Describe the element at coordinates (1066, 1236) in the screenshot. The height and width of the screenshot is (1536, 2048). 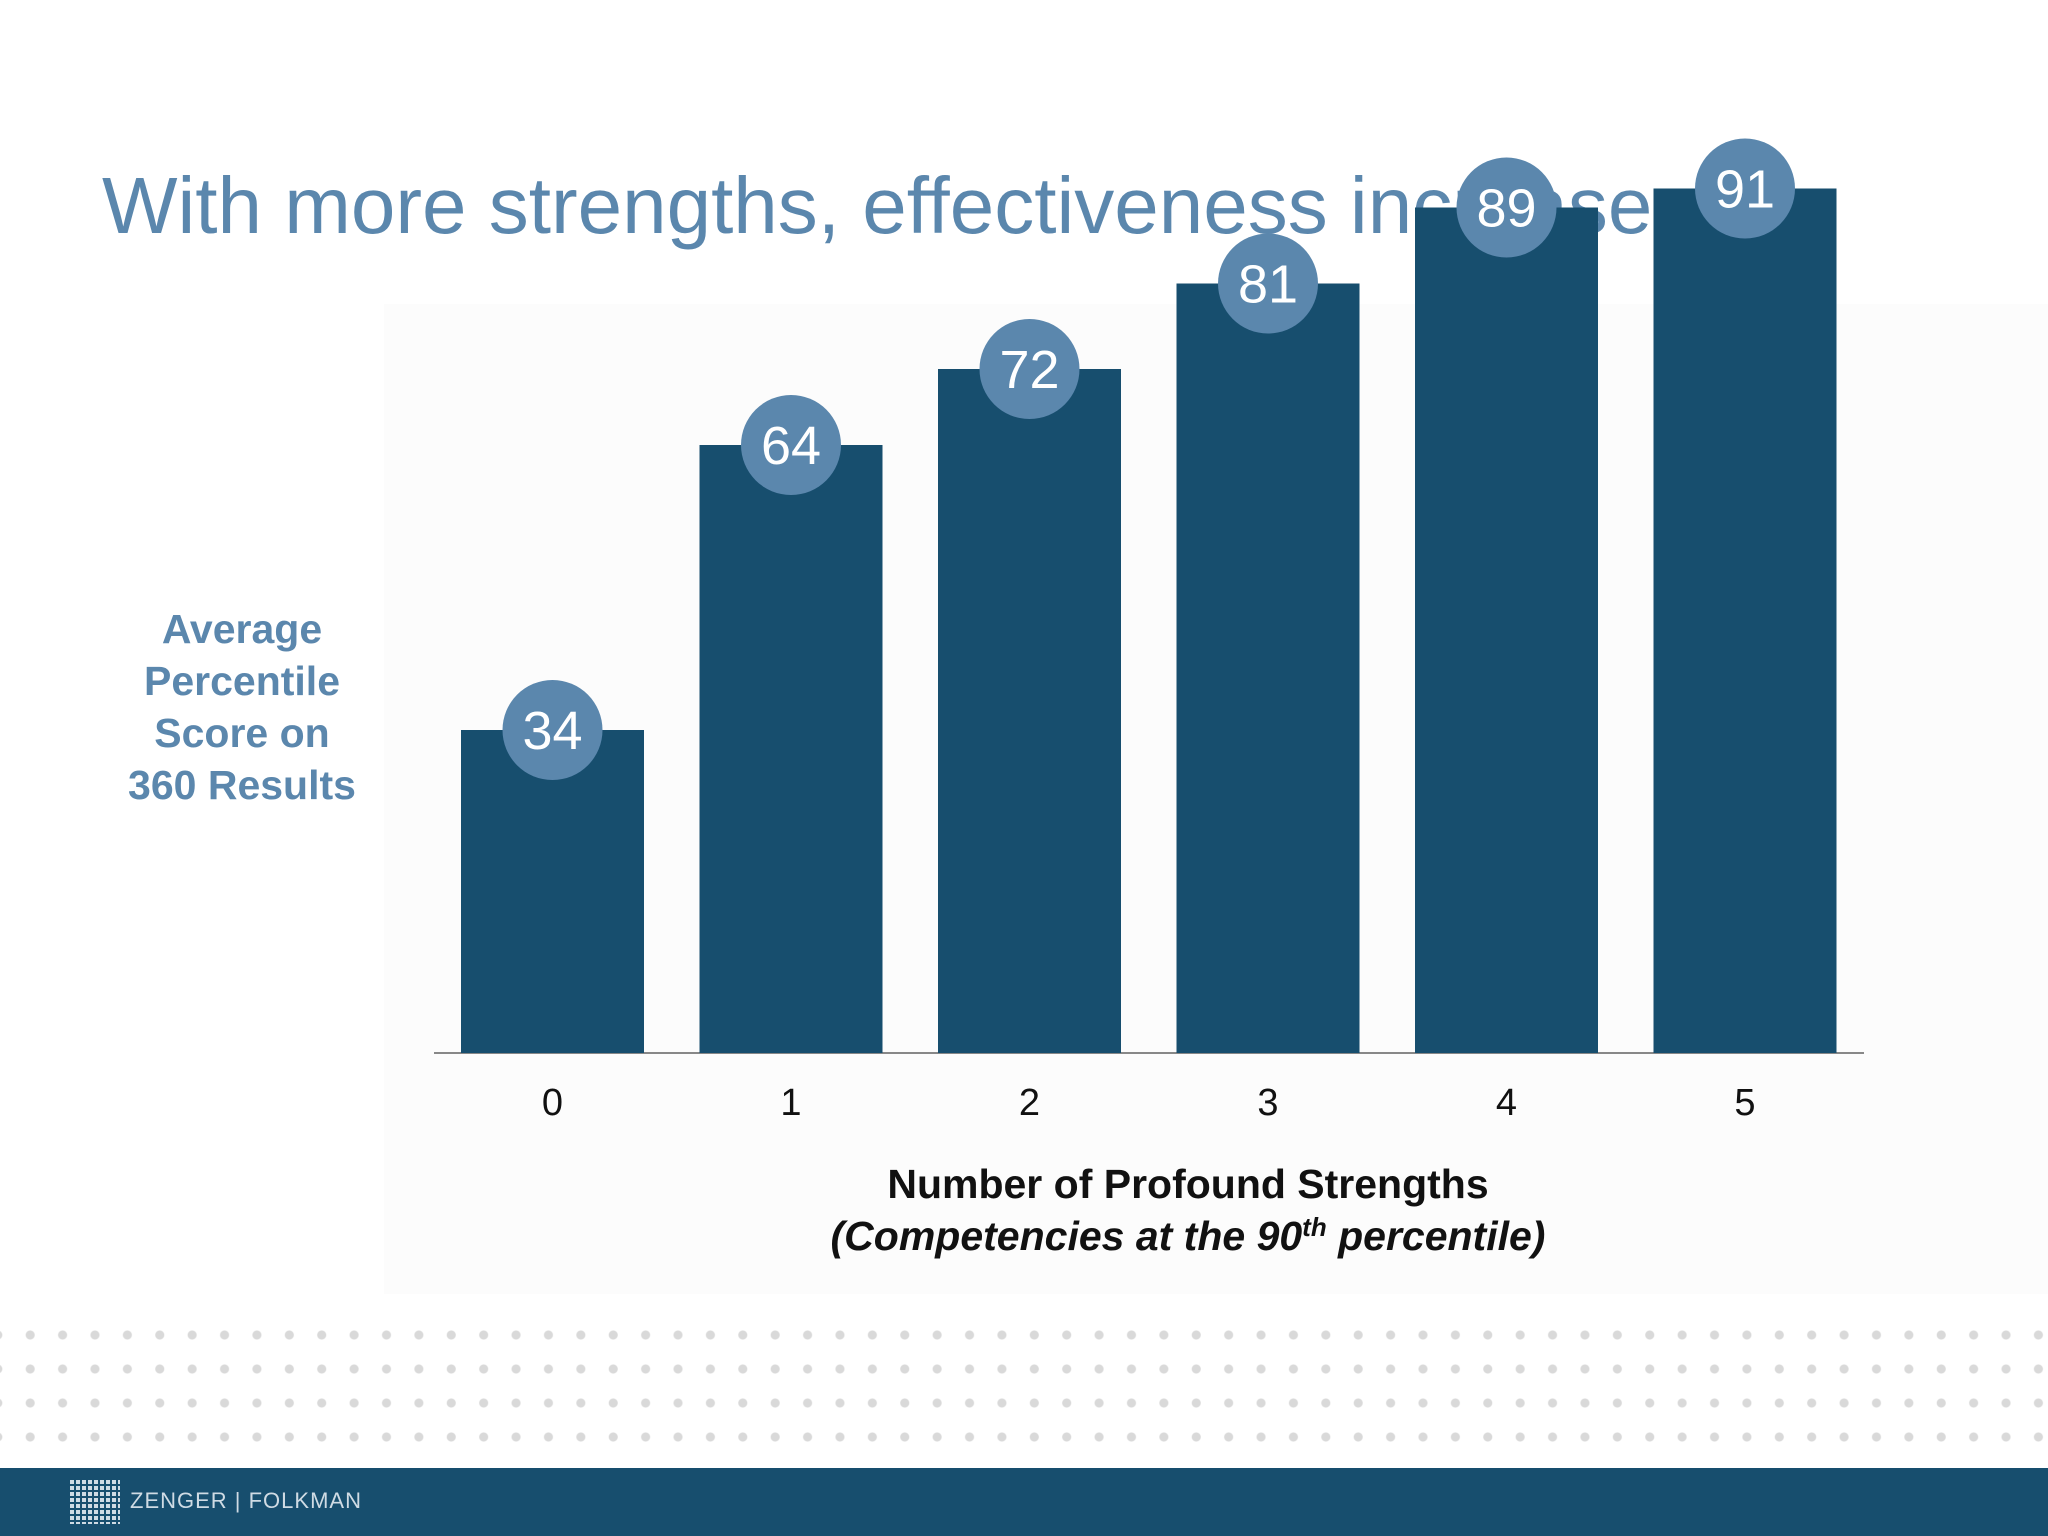
I see `x-axis-subtitle-prefix: (Competencies at the 90` at that location.